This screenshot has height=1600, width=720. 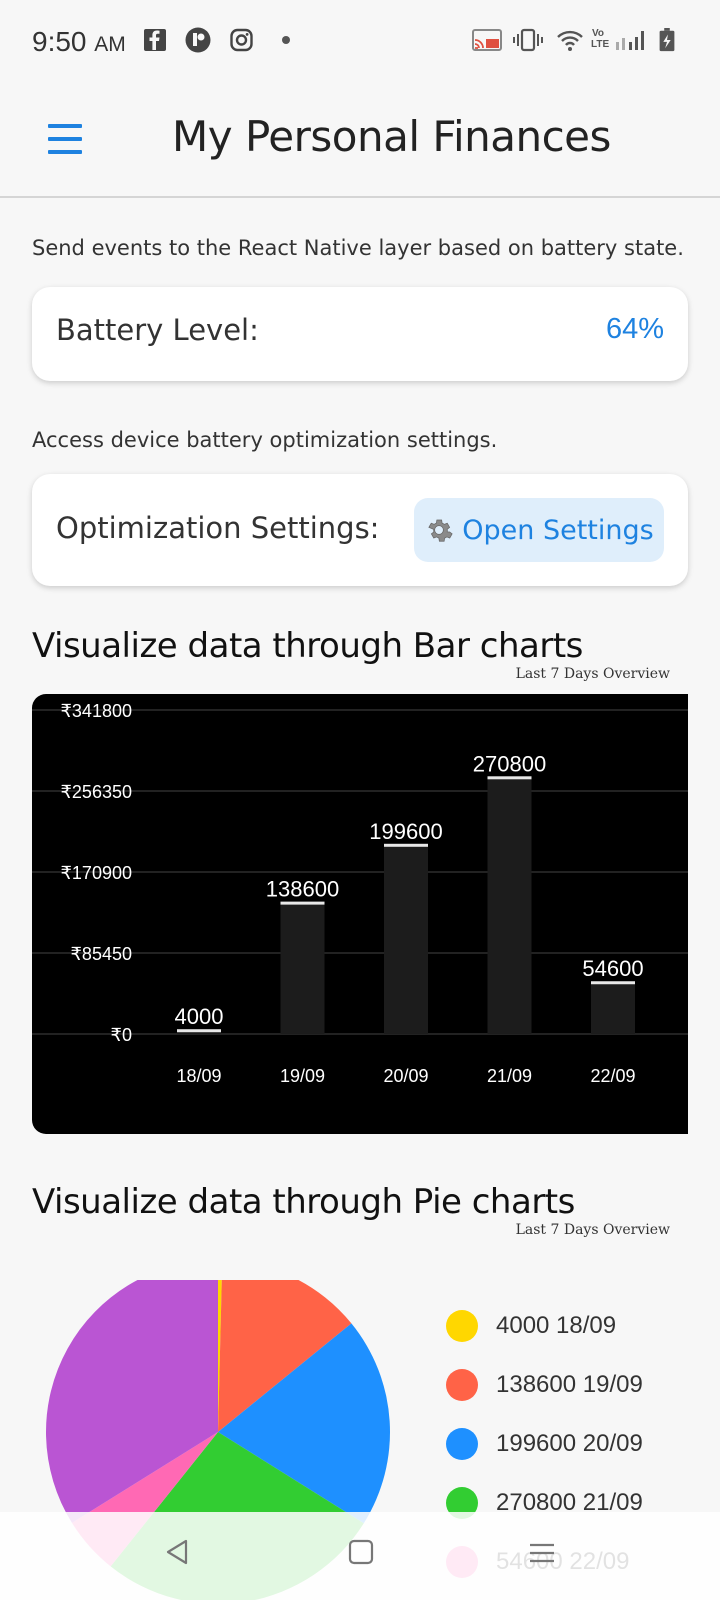 What do you see at coordinates (307, 646) in the screenshot?
I see `bar-section-title: Visualize data through Bar charts` at bounding box center [307, 646].